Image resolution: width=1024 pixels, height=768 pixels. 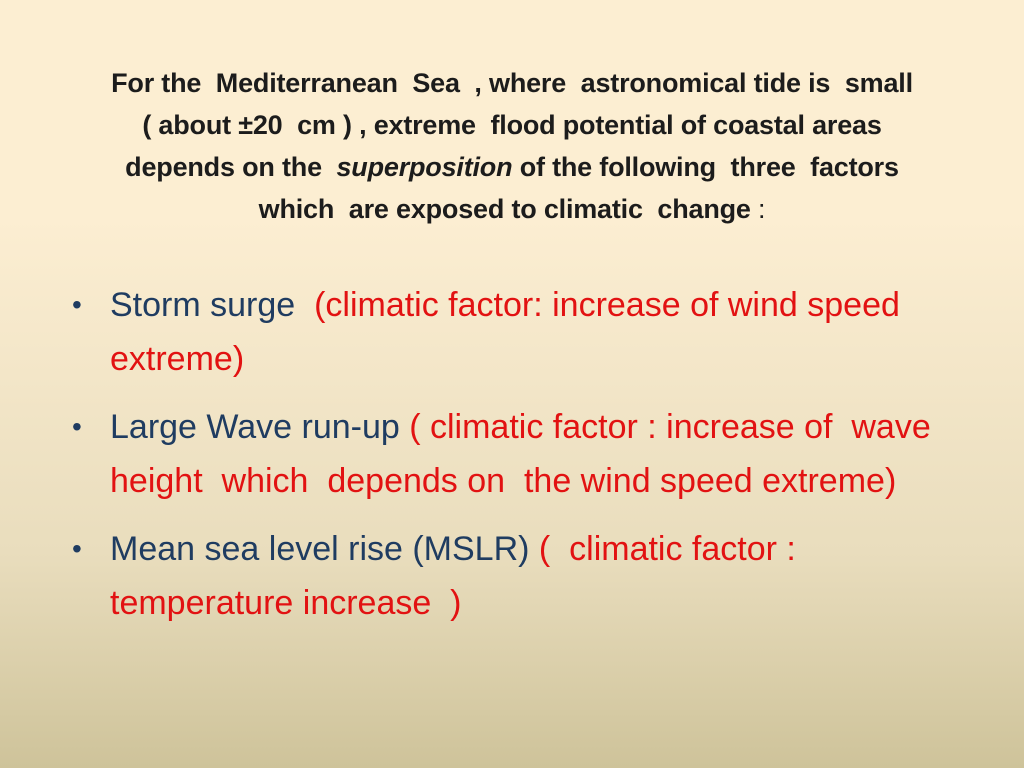 I want to click on title-line: which are exposed to climatic change :, so click(x=512, y=209).